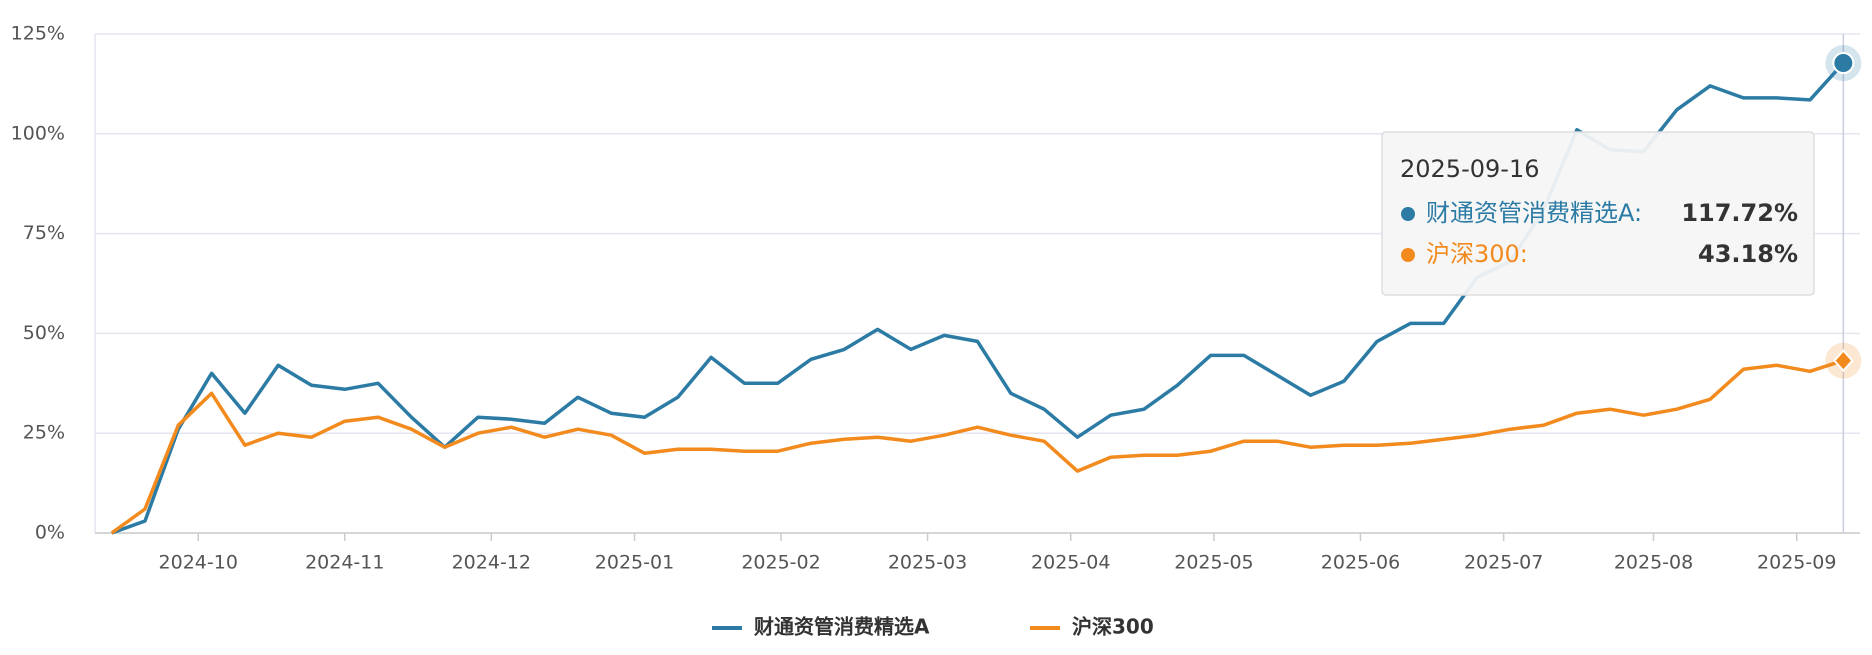  What do you see at coordinates (38, 133) in the screenshot?
I see `y-tick-label: 100%` at bounding box center [38, 133].